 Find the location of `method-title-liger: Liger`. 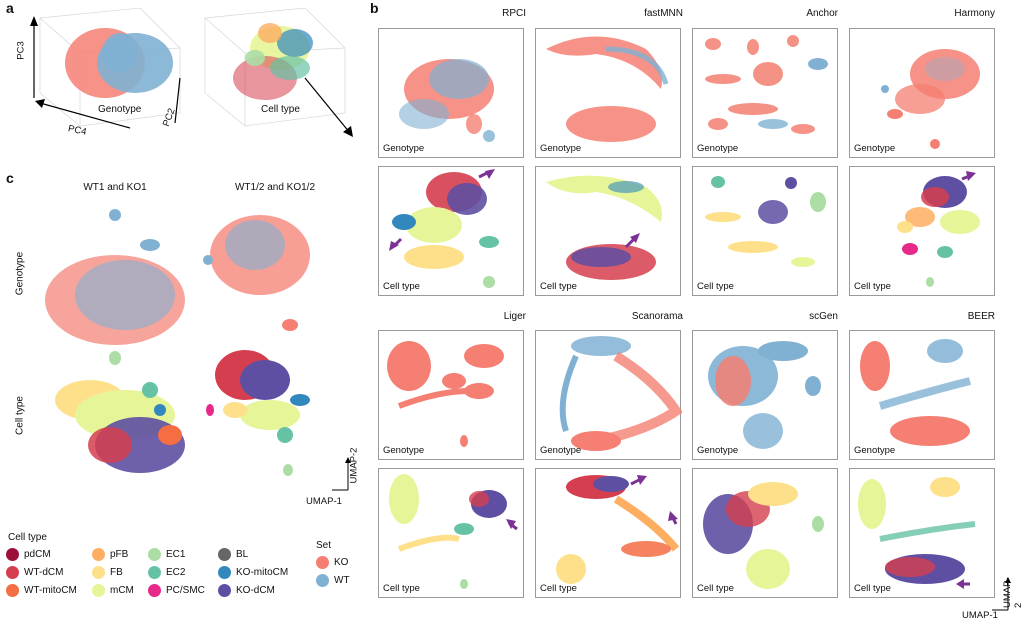

method-title-liger: Liger is located at coordinates (514, 316).